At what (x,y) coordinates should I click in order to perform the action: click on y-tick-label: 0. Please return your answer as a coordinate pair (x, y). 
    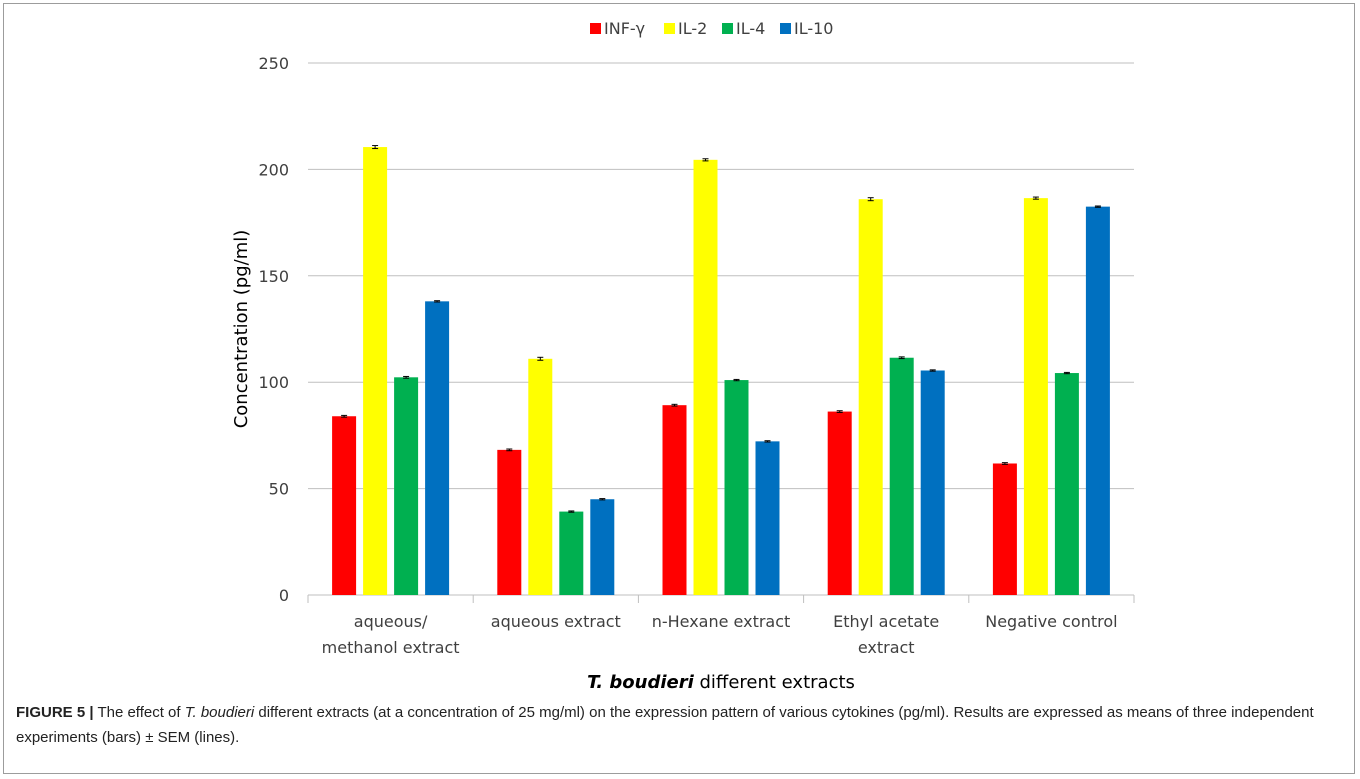
    Looking at the image, I should click on (284, 595).